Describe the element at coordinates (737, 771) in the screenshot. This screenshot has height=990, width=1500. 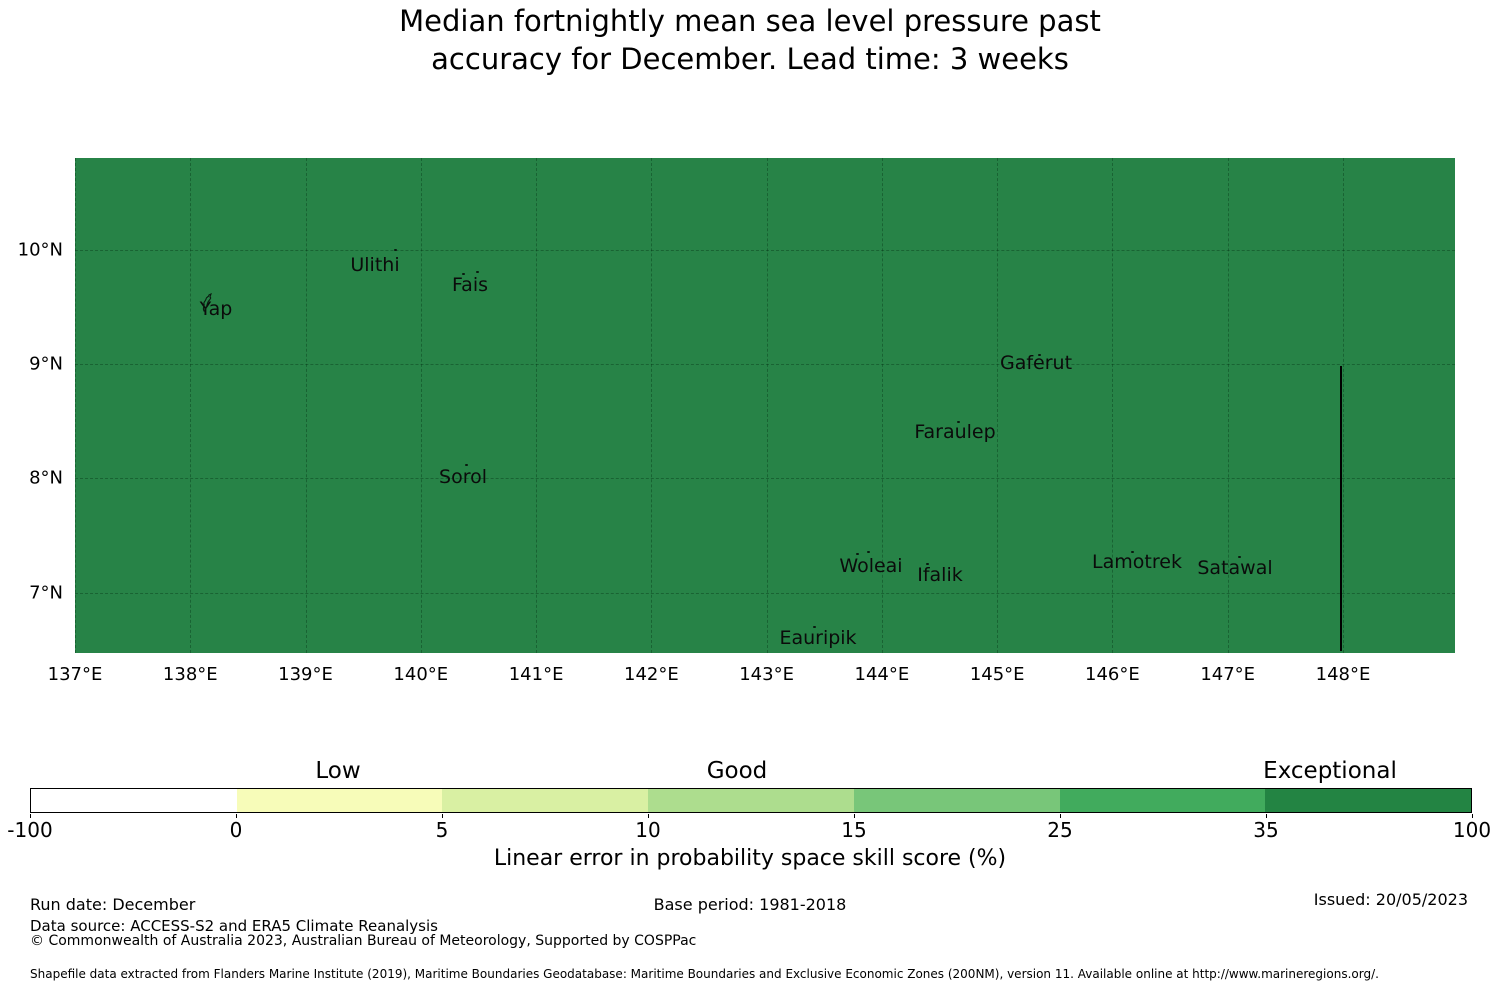
I see `colorbar-category-label-good: Good` at that location.